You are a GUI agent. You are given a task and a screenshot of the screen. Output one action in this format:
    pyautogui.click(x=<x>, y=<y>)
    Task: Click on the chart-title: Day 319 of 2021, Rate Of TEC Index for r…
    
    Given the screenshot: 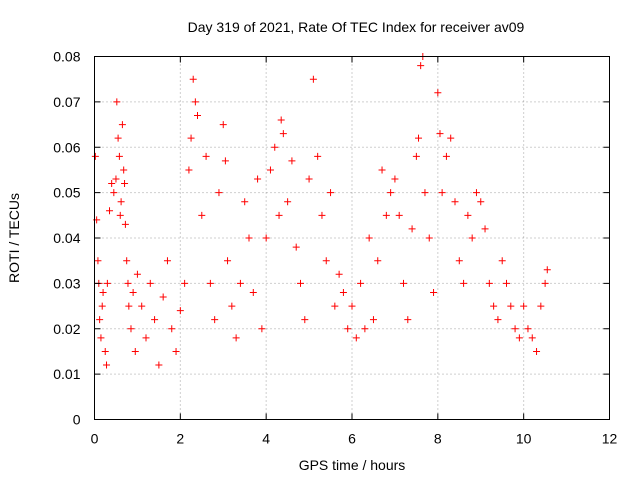 What is the action you would take?
    pyautogui.click(x=356, y=27)
    